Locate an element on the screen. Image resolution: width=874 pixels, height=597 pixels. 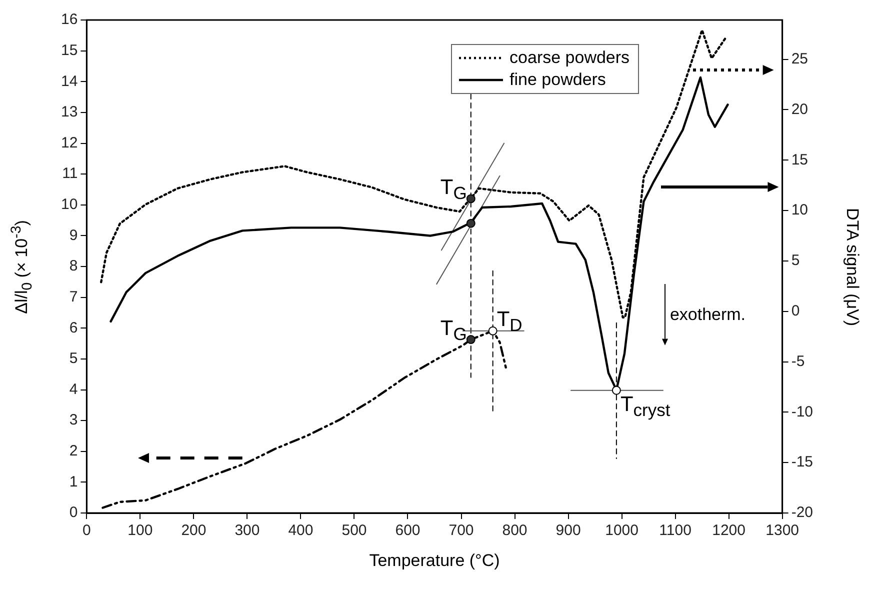
y-tick-label: 7 is located at coordinates (73, 297).